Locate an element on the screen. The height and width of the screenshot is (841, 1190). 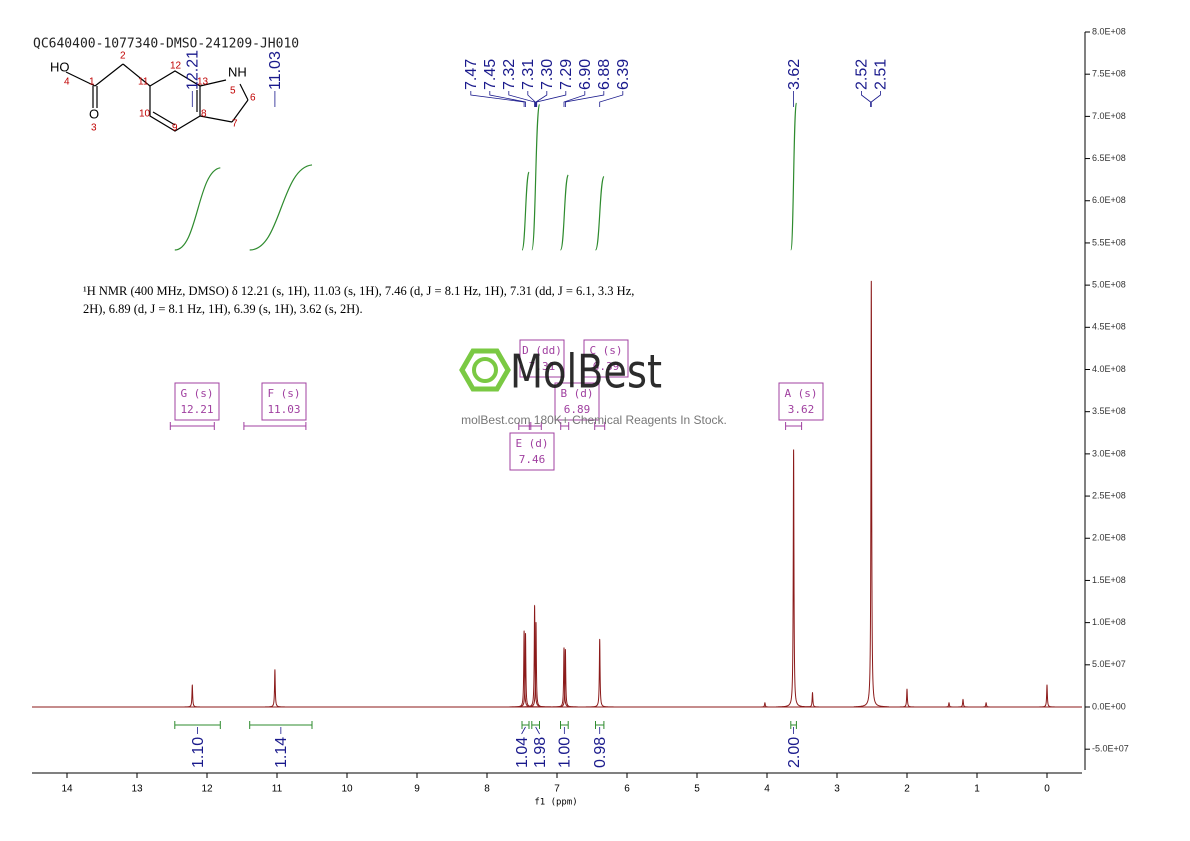
atom-number: 10 is located at coordinates (145, 114).